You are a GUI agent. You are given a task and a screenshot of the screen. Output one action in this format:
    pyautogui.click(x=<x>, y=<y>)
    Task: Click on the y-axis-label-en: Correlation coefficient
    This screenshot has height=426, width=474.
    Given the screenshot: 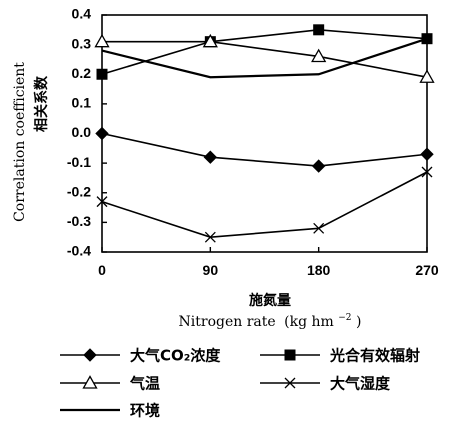 What is the action you would take?
    pyautogui.click(x=20, y=142)
    